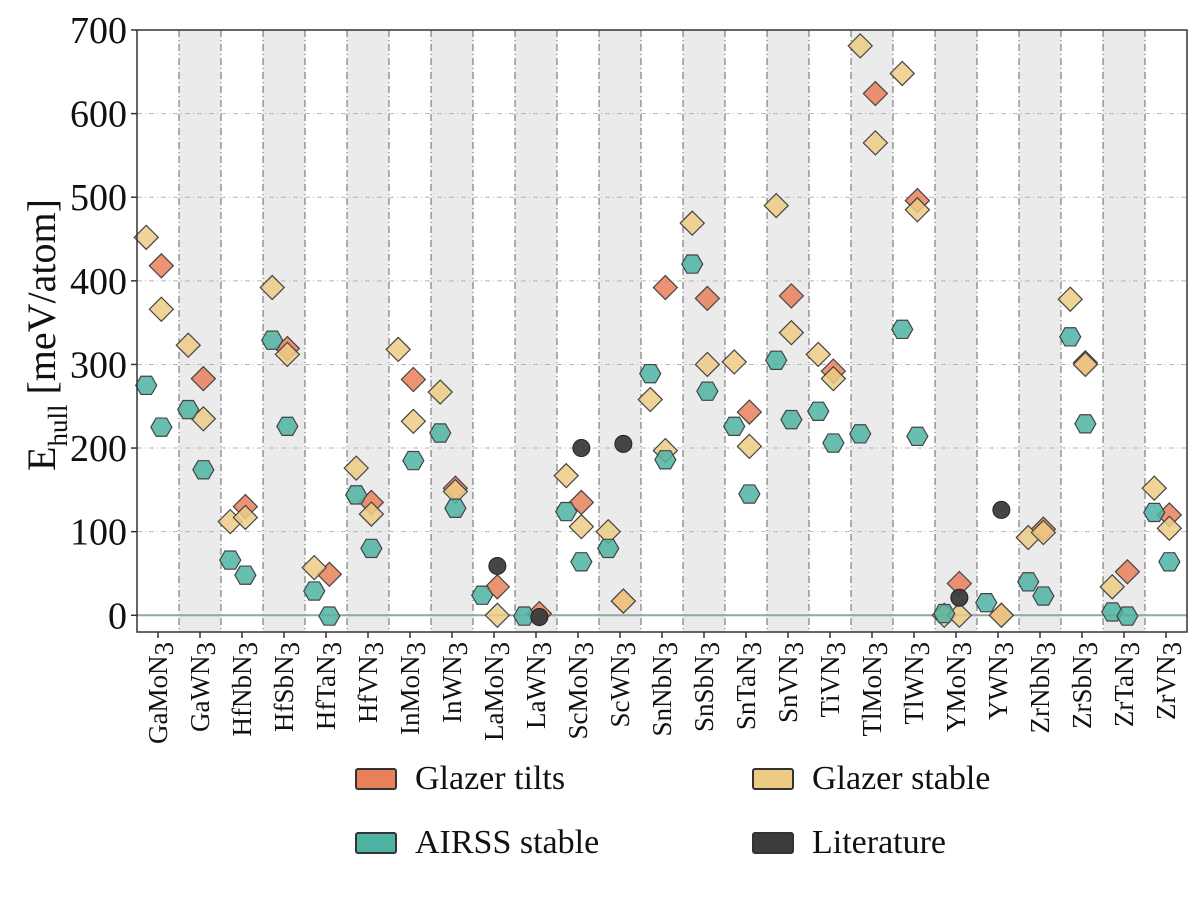 The image size is (1200, 900). Describe the element at coordinates (98, 115) in the screenshot. I see `y-tick-label-600: 600` at that location.